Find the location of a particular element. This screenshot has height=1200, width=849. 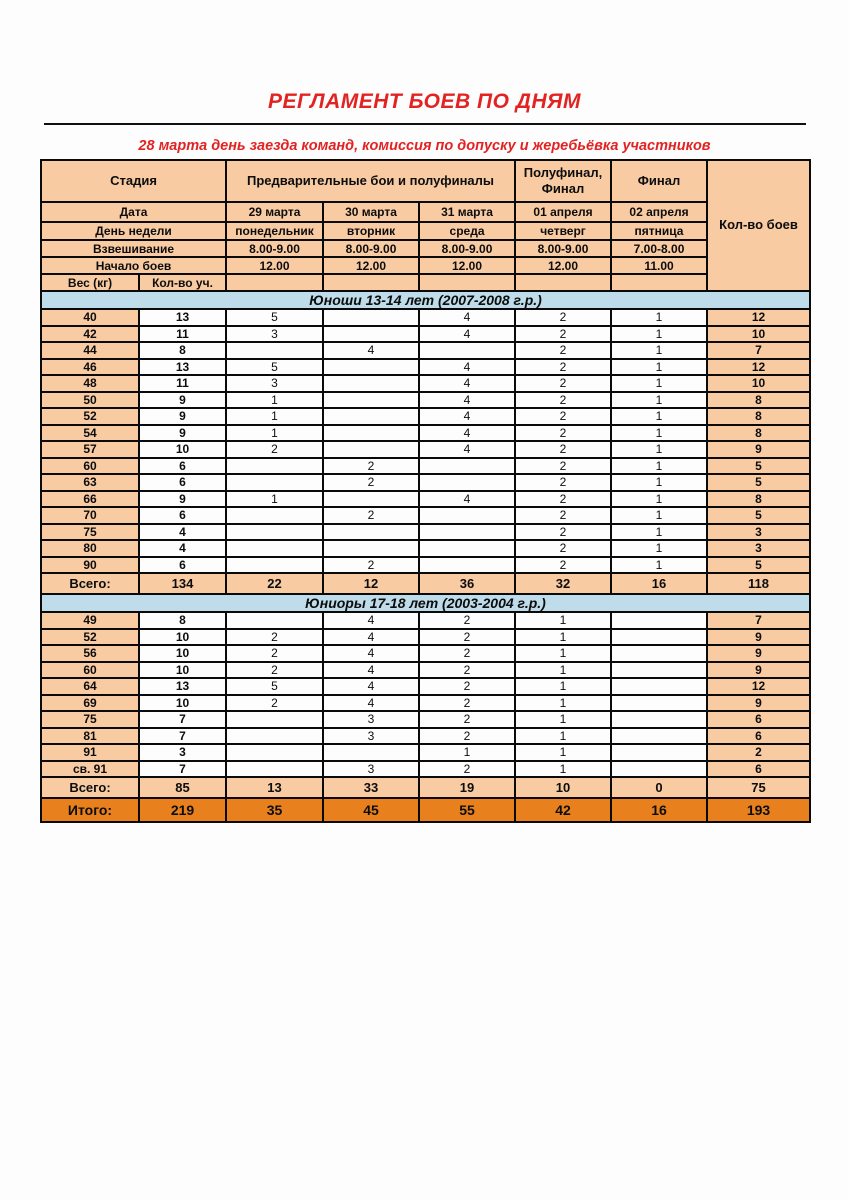

section-total-day-cell: 13 is located at coordinates (275, 787).